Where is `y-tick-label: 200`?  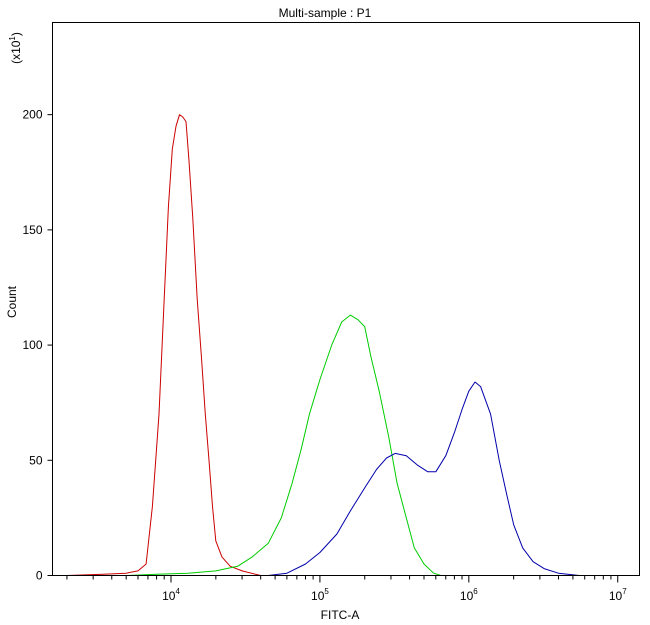 y-tick-label: 200 is located at coordinates (32, 115).